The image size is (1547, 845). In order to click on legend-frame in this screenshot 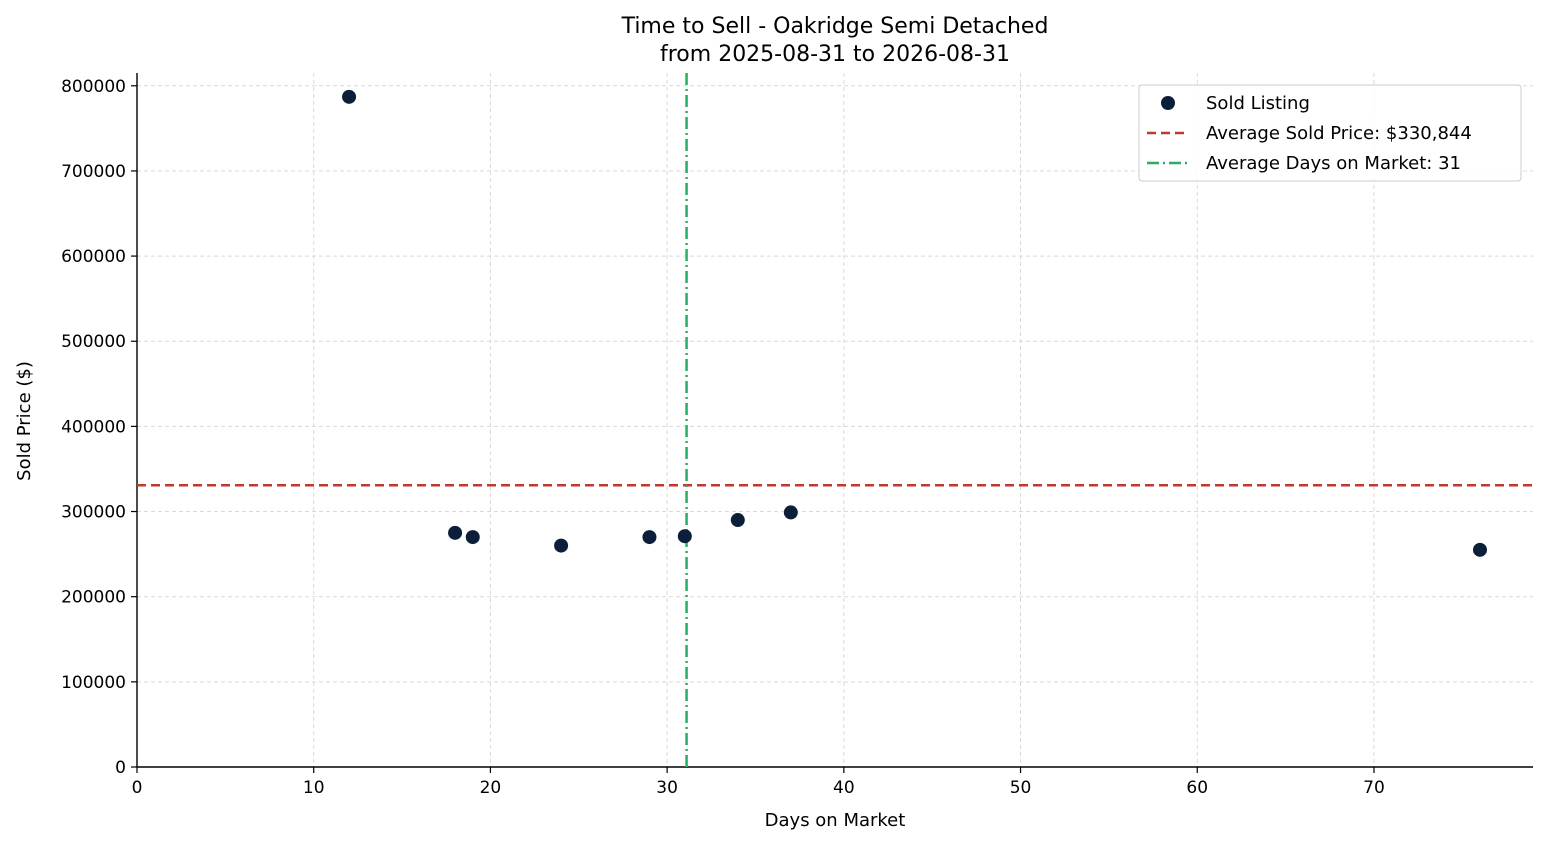, I will do `click(1330, 133)`.